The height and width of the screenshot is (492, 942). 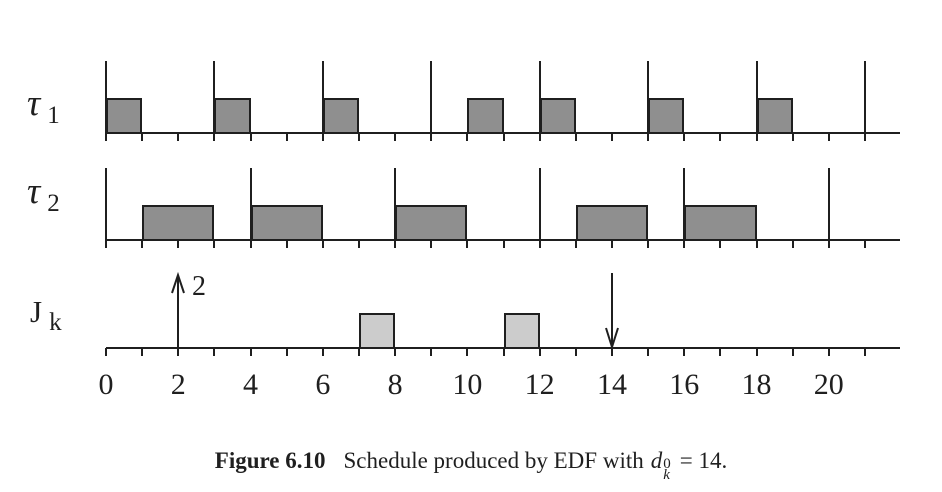 What do you see at coordinates (611, 384) in the screenshot?
I see `axis-label: 14` at bounding box center [611, 384].